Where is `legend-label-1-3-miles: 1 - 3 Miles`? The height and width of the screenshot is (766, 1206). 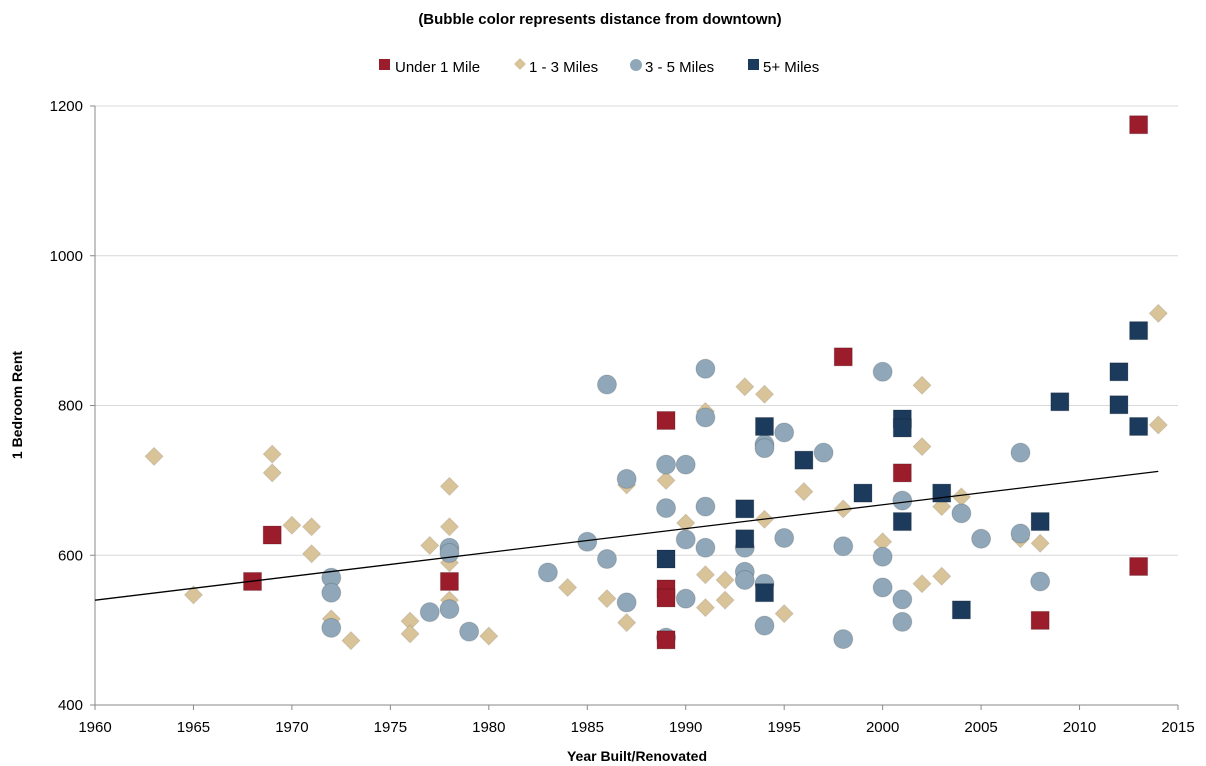 legend-label-1-3-miles: 1 - 3 Miles is located at coordinates (563, 67).